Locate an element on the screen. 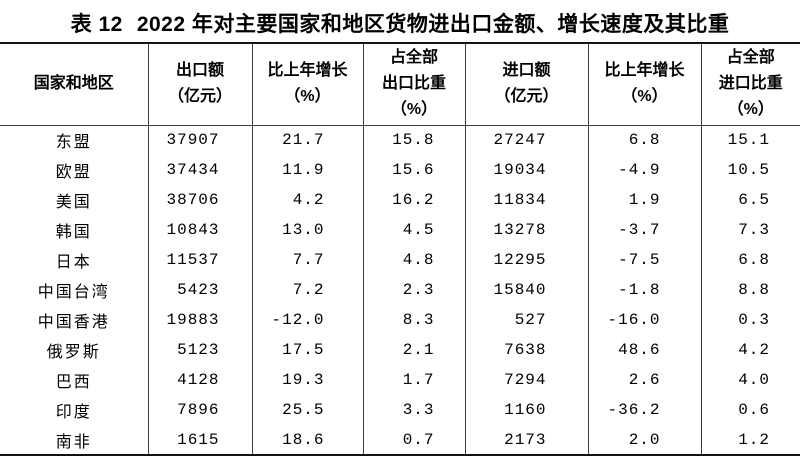  value-cell: 4128 is located at coordinates (199, 380).